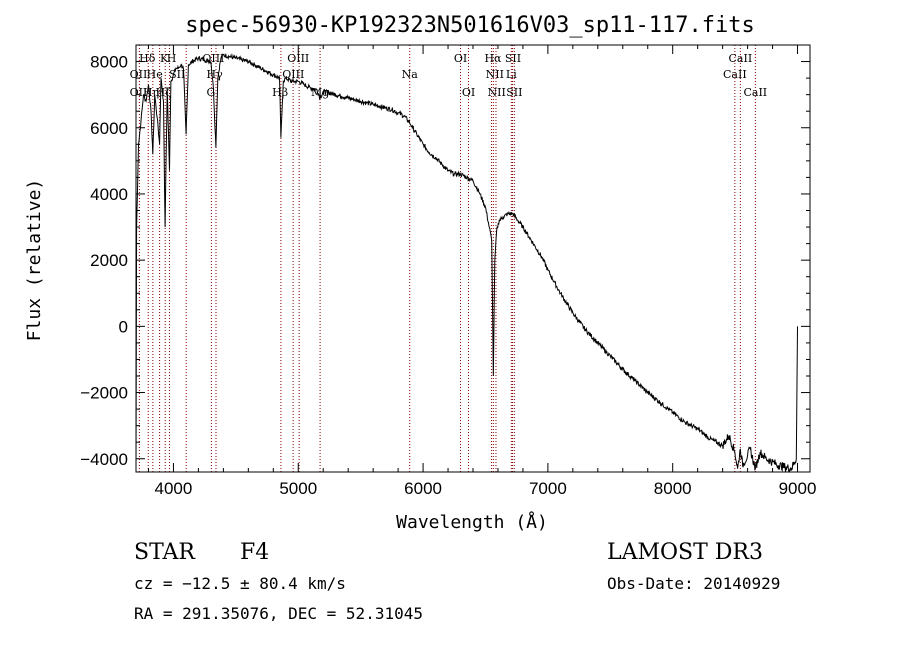 This screenshot has height=649, width=900. I want to click on survey-name: LAMOST DR3, so click(685, 552).